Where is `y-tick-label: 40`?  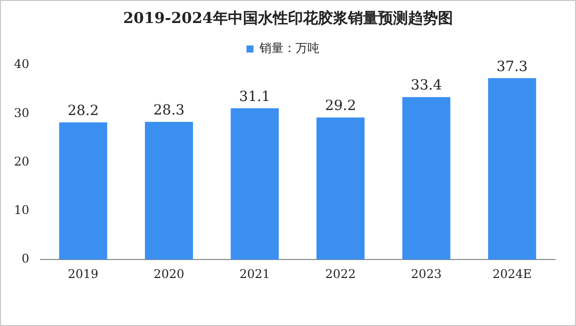 y-tick-label: 40 is located at coordinates (22, 64).